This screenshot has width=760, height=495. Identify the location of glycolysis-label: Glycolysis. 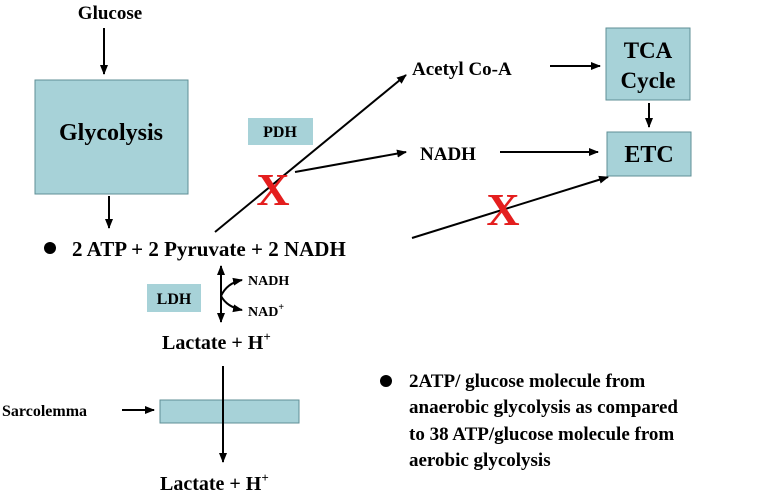
(111, 133).